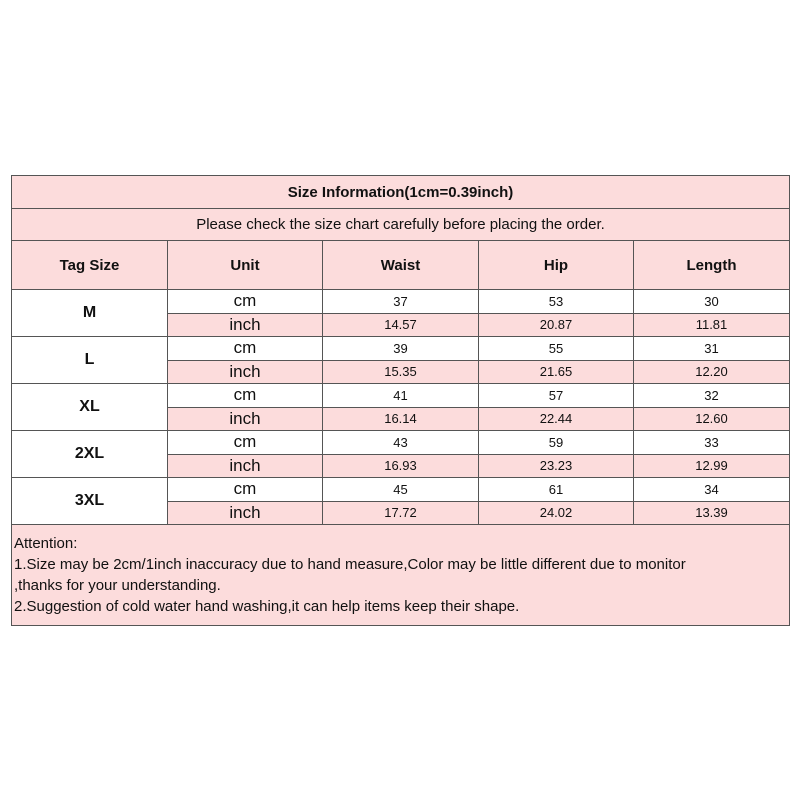 This screenshot has width=800, height=800. What do you see at coordinates (556, 395) in the screenshot?
I see `hip-cell: 57` at bounding box center [556, 395].